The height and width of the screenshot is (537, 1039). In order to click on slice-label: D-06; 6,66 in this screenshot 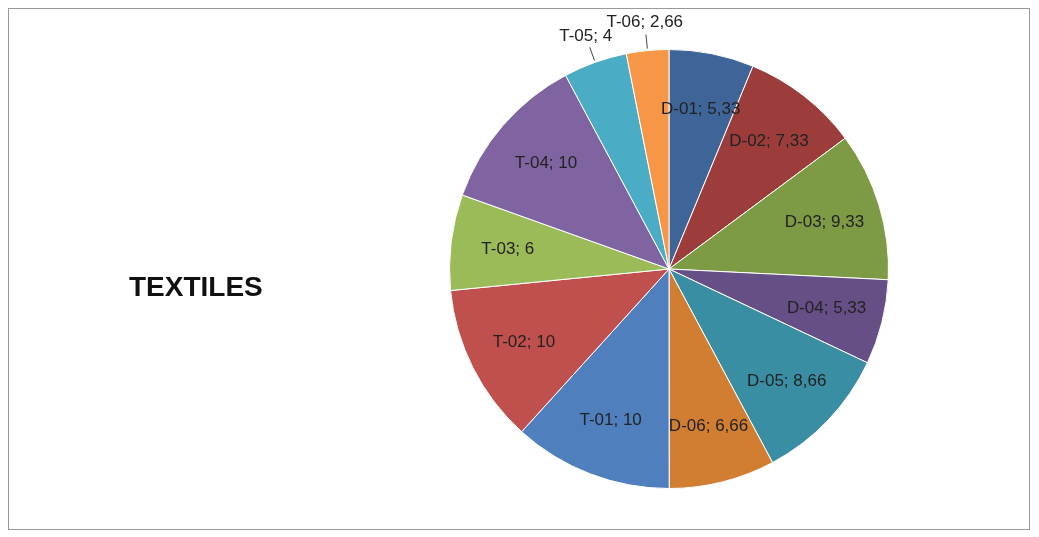, I will do `click(708, 426)`.